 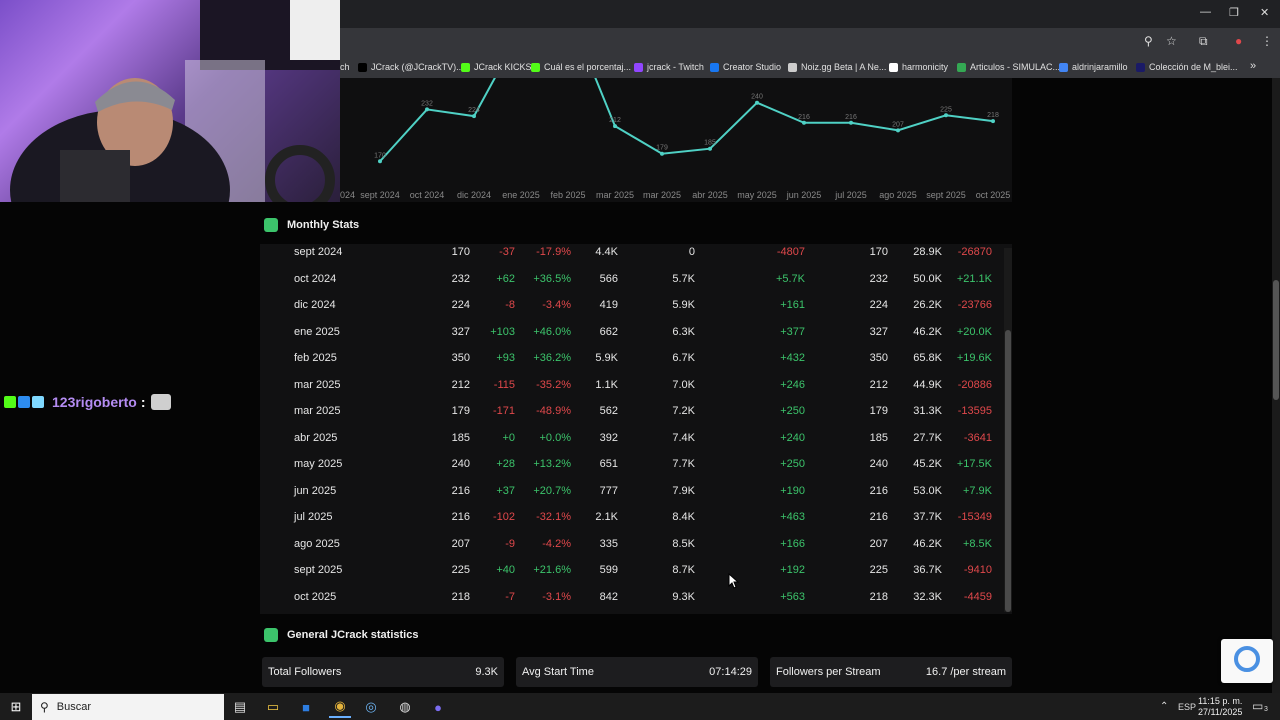 I want to click on profile-icon: ●, so click(x=1239, y=41).